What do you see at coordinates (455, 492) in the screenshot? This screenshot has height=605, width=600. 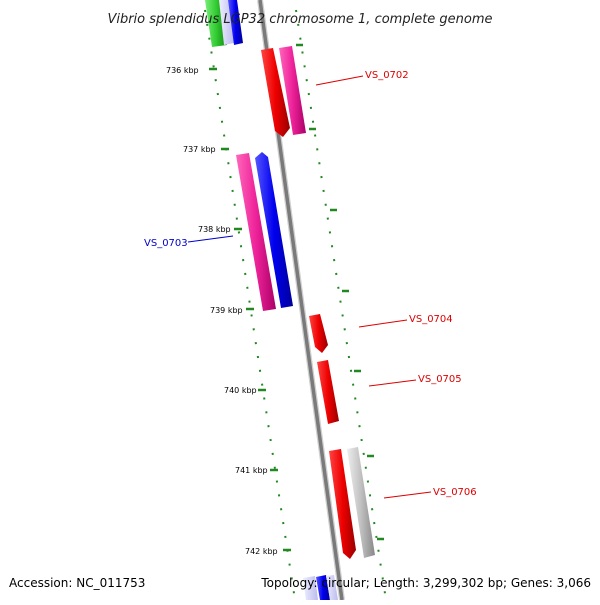 I see `gene-label-vs0706: VS_0706` at bounding box center [455, 492].